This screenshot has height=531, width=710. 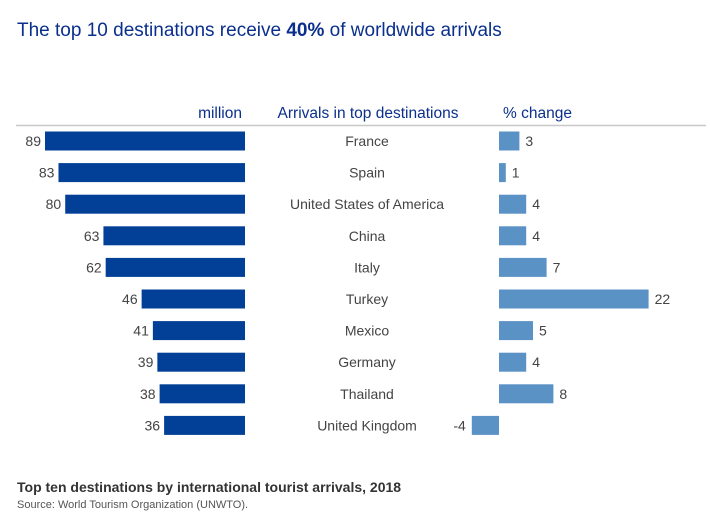 I want to click on change-value-label: 22, so click(x=663, y=299).